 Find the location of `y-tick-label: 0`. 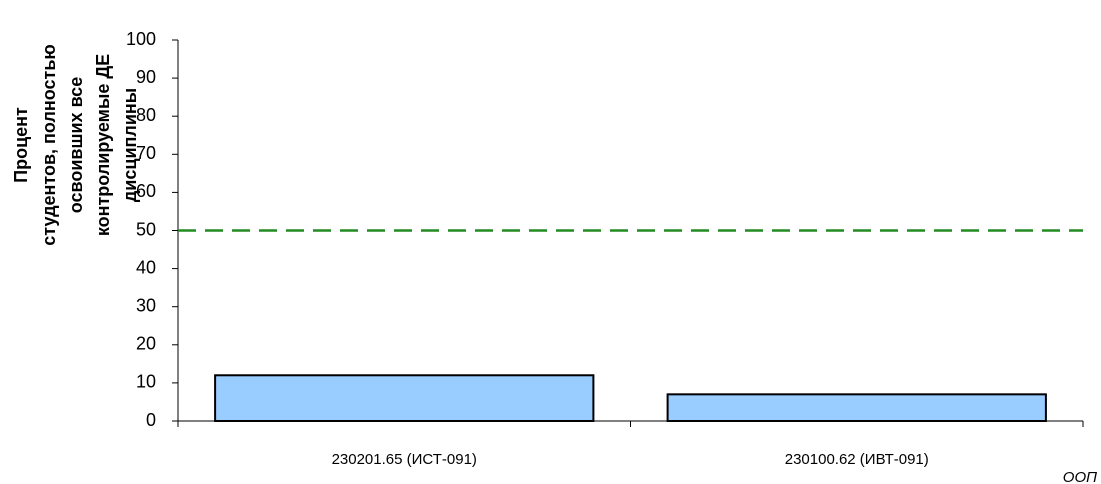

y-tick-label: 0 is located at coordinates (151, 420).